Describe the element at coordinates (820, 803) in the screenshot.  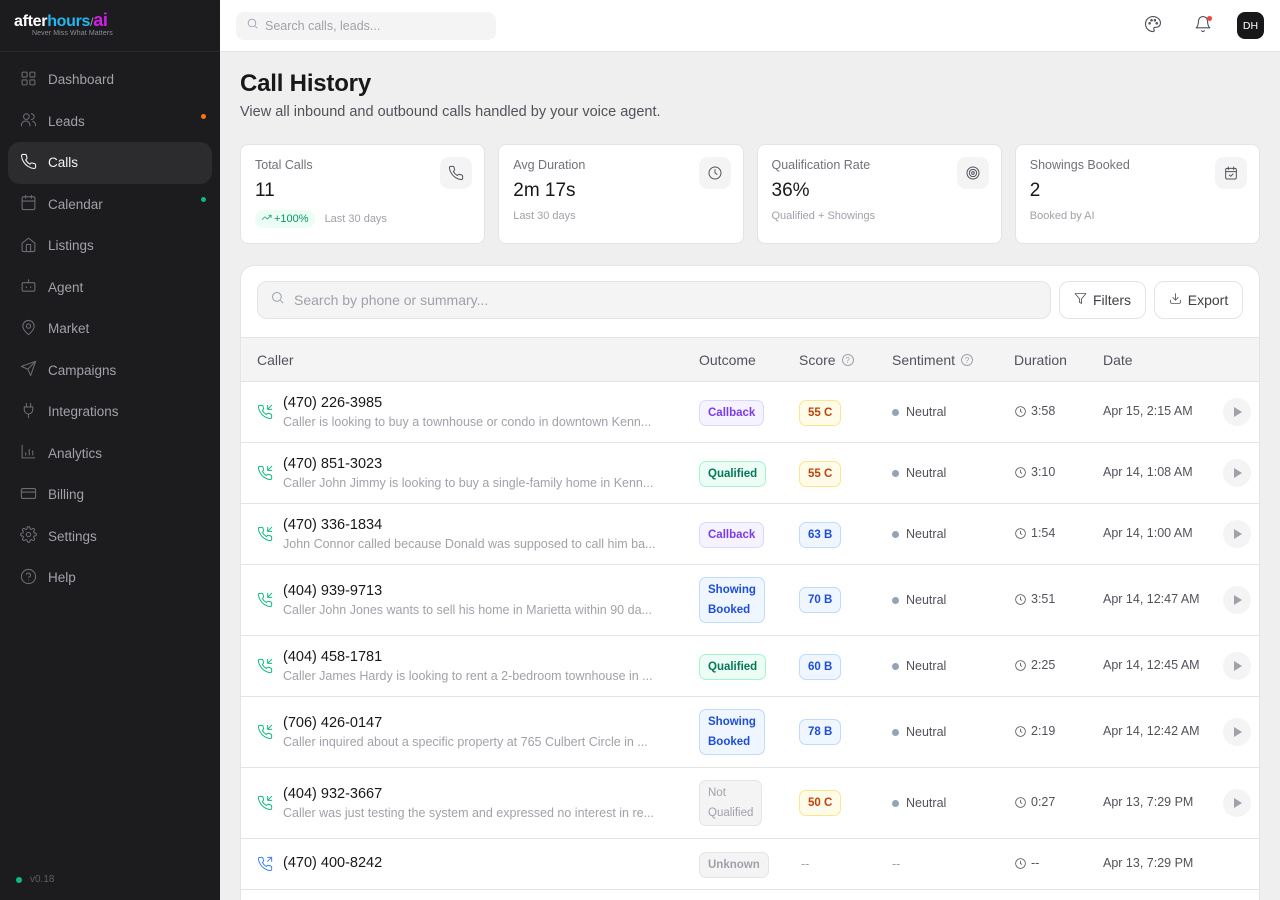
I see `score-badge: 50 C` at that location.